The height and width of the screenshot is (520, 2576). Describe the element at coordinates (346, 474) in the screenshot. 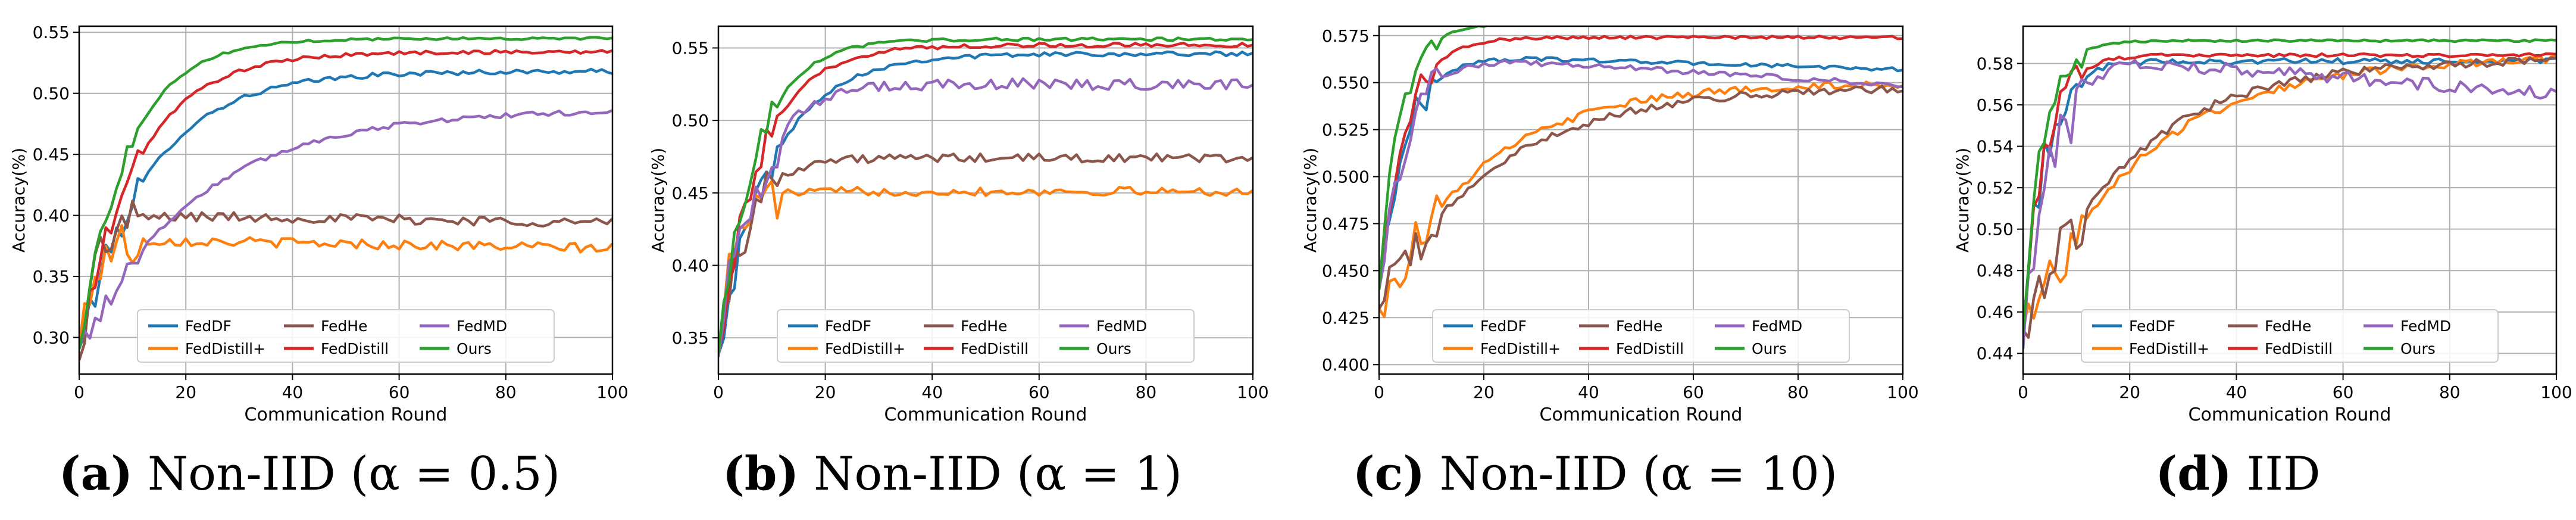

I see `panel-caption-text: Non-IID (α = 0.5)` at that location.